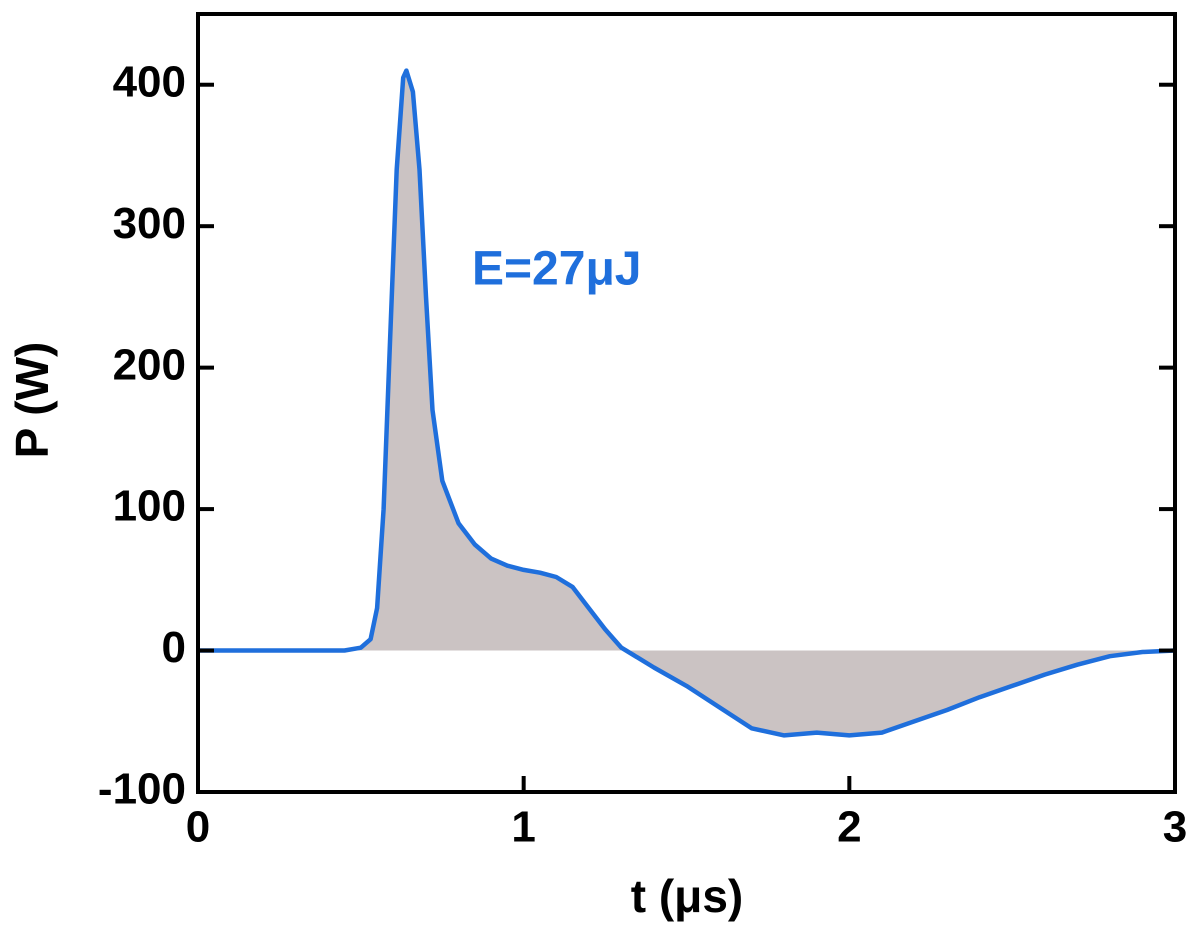 This screenshot has width=1200, height=936. What do you see at coordinates (32, 400) in the screenshot?
I see `y-axis-label: P (W)` at bounding box center [32, 400].